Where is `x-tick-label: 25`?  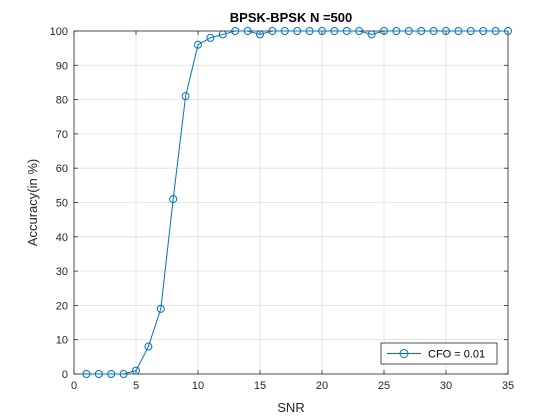 x-tick-label: 25 is located at coordinates (384, 386).